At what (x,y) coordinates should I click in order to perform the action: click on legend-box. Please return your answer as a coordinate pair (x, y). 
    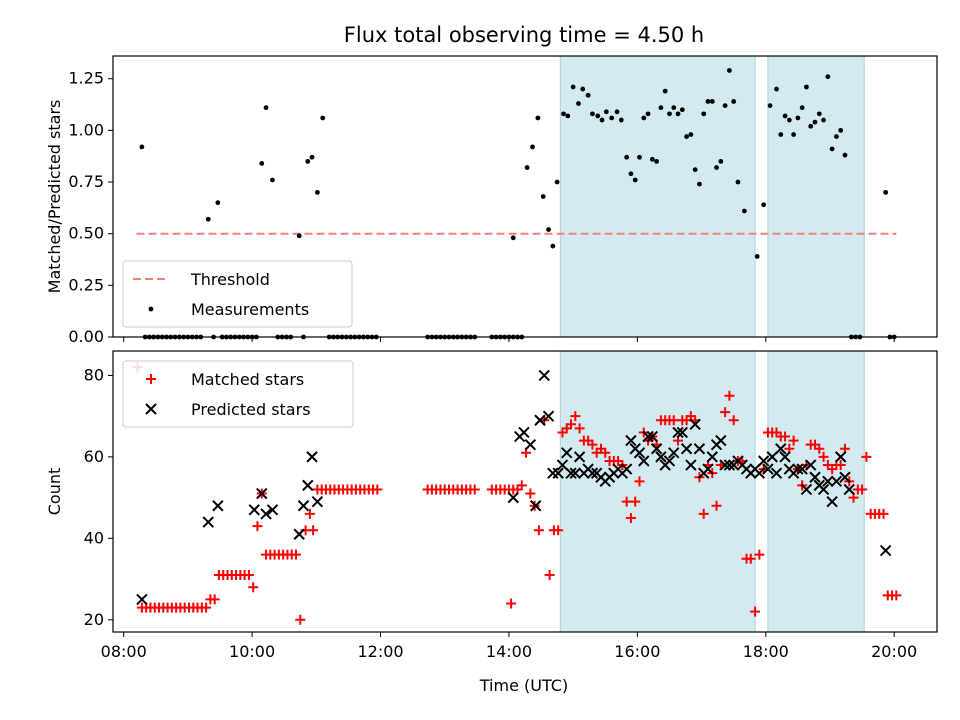
    Looking at the image, I should click on (238, 394).